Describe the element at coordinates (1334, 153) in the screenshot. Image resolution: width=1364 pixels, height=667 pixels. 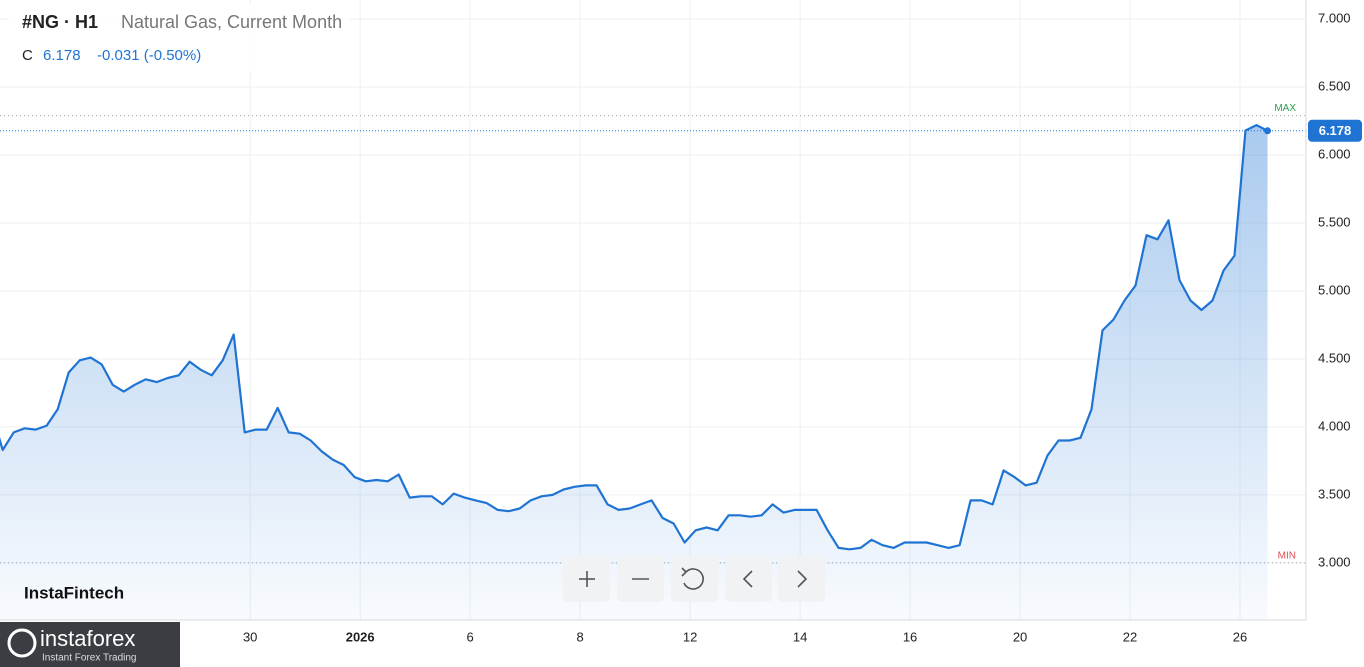
I see `y-tick-label: 6.000` at that location.